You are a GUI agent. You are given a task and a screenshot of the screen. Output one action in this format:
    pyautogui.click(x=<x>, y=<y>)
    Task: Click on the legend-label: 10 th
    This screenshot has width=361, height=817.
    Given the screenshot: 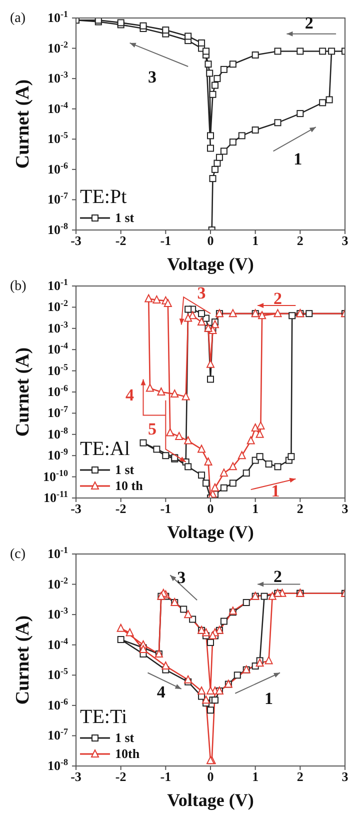 What is the action you would take?
    pyautogui.click(x=129, y=485)
    